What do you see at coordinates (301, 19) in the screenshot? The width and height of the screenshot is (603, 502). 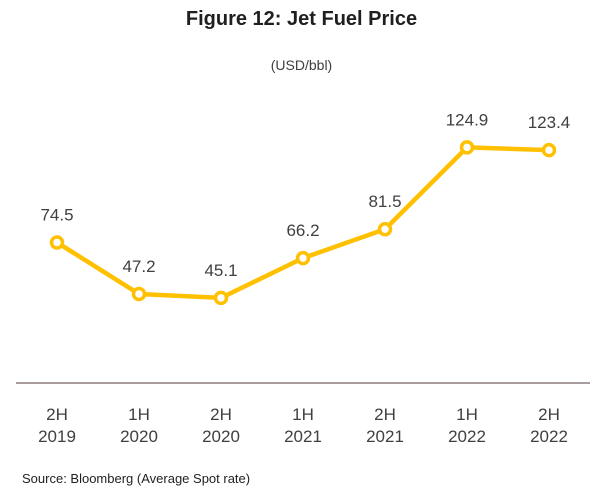 I see `chart-title: Figure 12: Jet Fuel Price` at bounding box center [301, 19].